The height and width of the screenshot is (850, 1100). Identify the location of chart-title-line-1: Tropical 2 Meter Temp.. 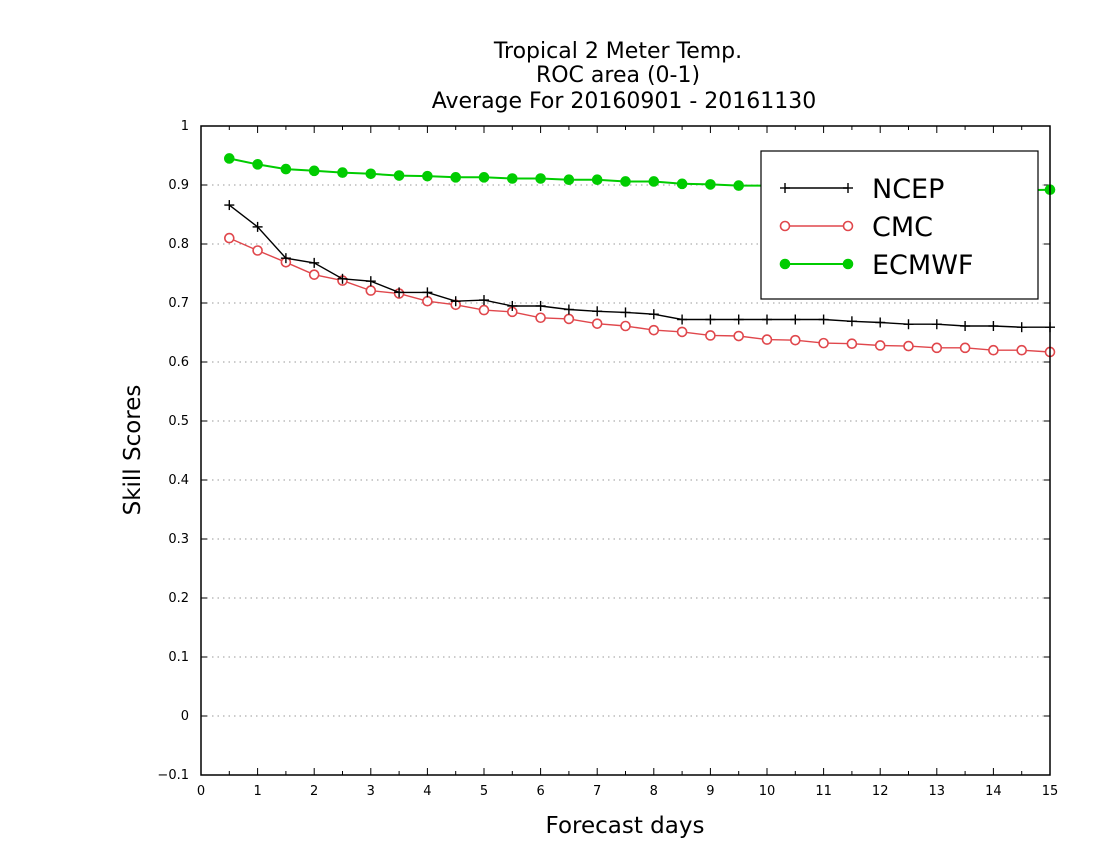
(617, 51).